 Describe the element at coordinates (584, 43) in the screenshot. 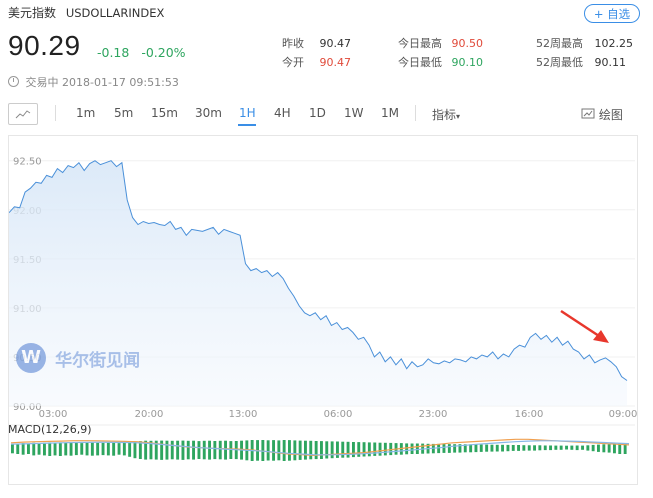

I see `stat-52wk-high: 52周最高 102.25` at that location.